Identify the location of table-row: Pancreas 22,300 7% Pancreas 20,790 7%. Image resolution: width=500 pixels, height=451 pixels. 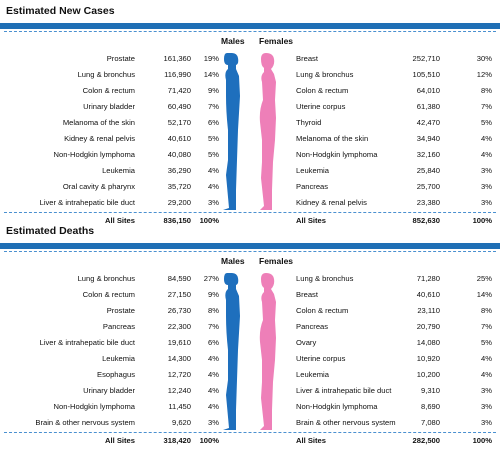
(250, 327).